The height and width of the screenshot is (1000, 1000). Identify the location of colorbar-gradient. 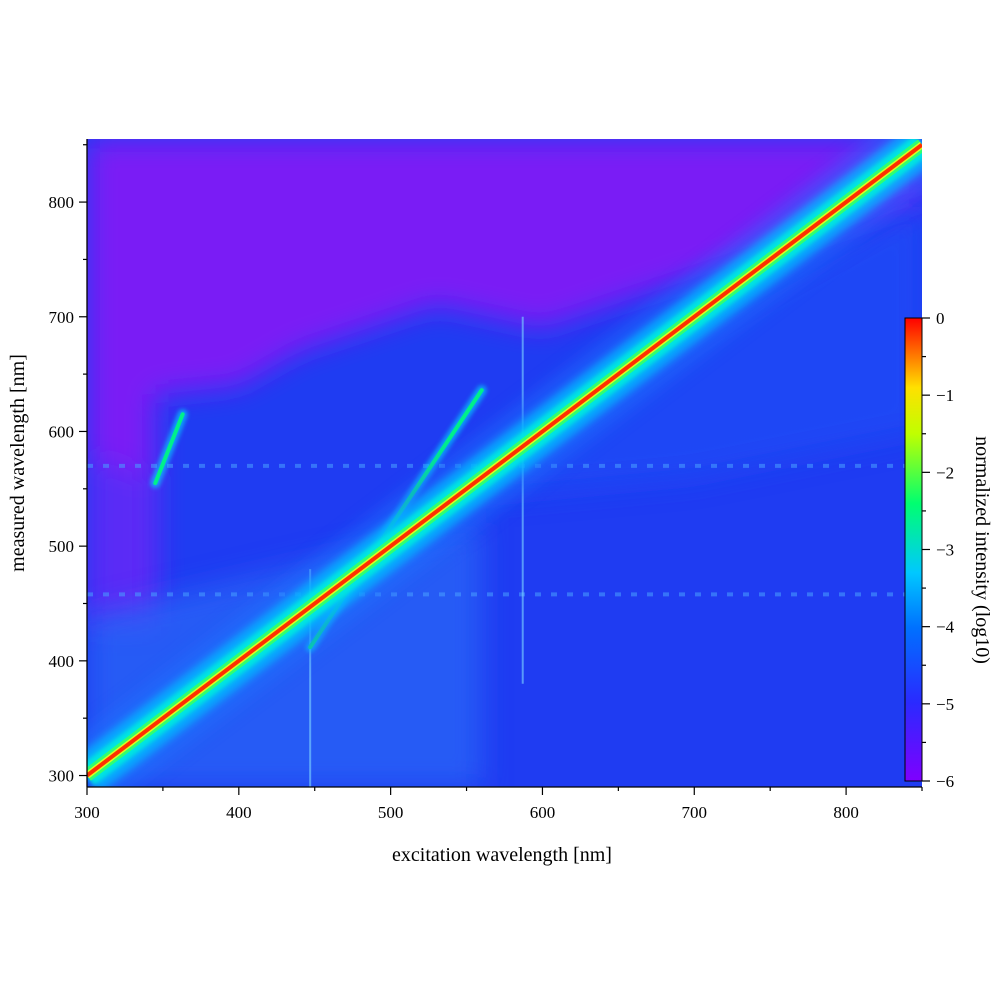
(913, 549).